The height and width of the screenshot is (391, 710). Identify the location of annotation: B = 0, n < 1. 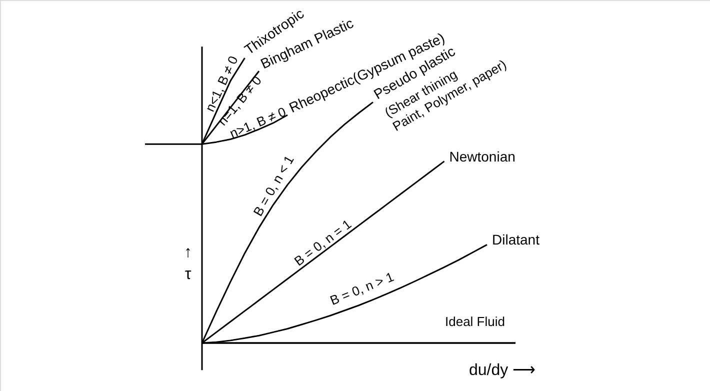
(273, 185).